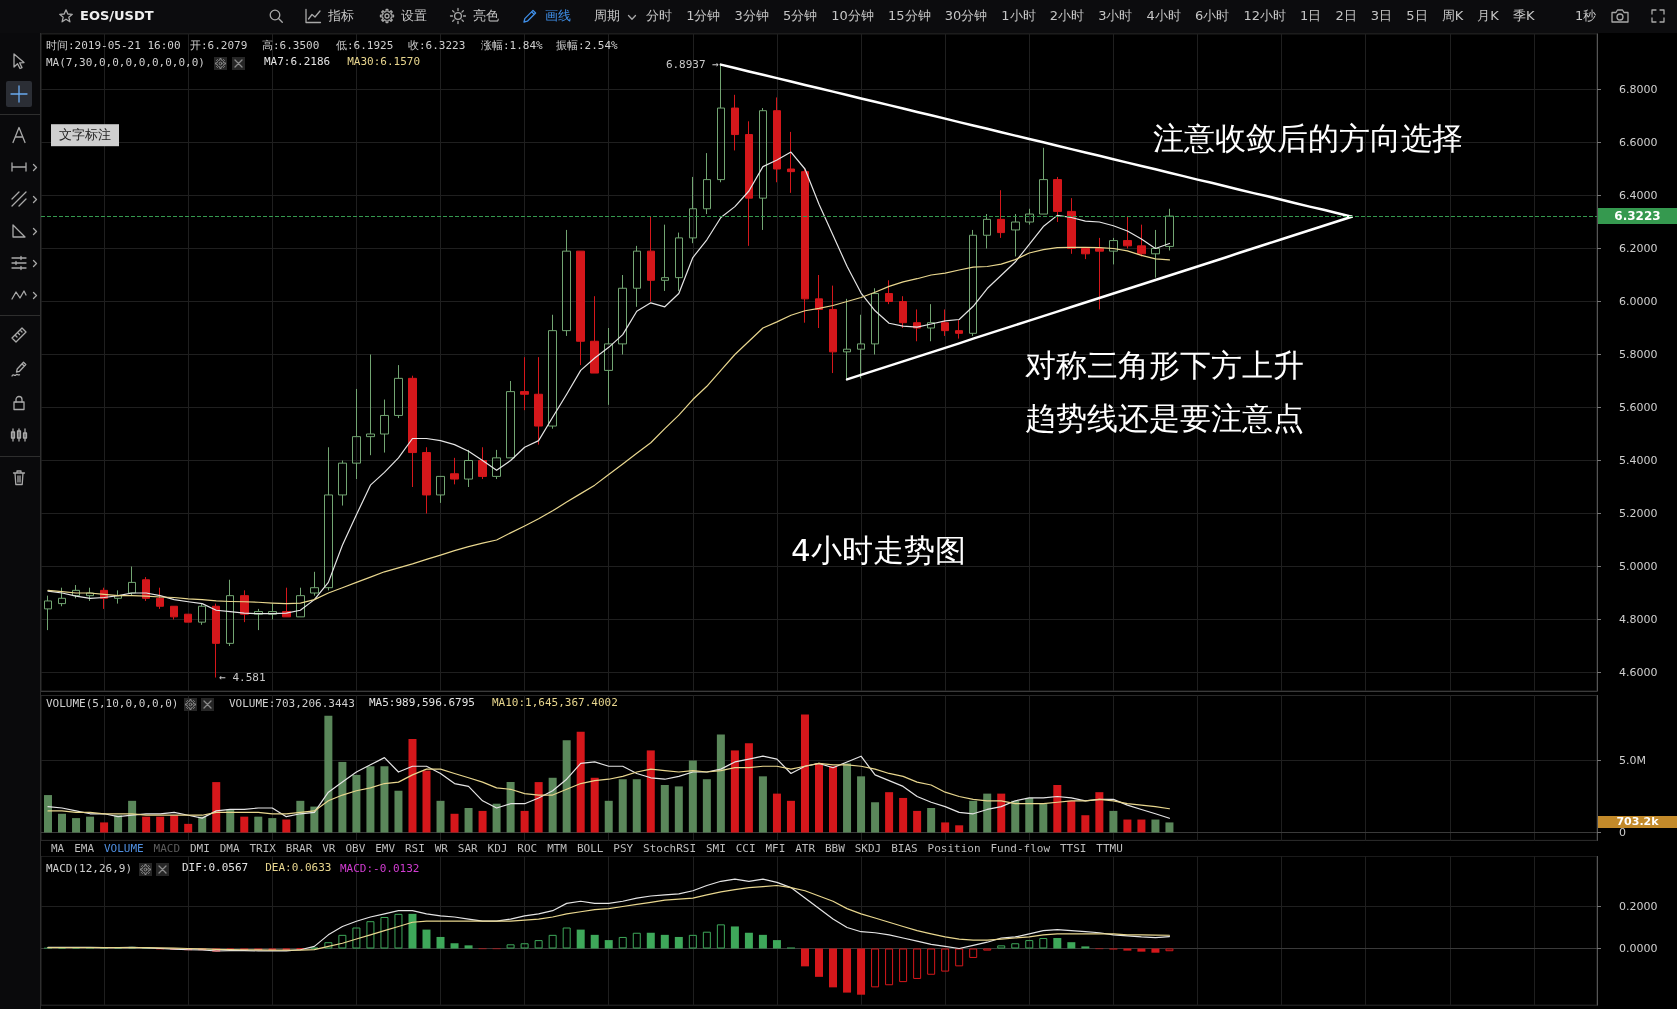 This screenshot has width=1677, height=1009. Describe the element at coordinates (215, 867) in the screenshot. I see `text: DIF:0.0567` at that location.